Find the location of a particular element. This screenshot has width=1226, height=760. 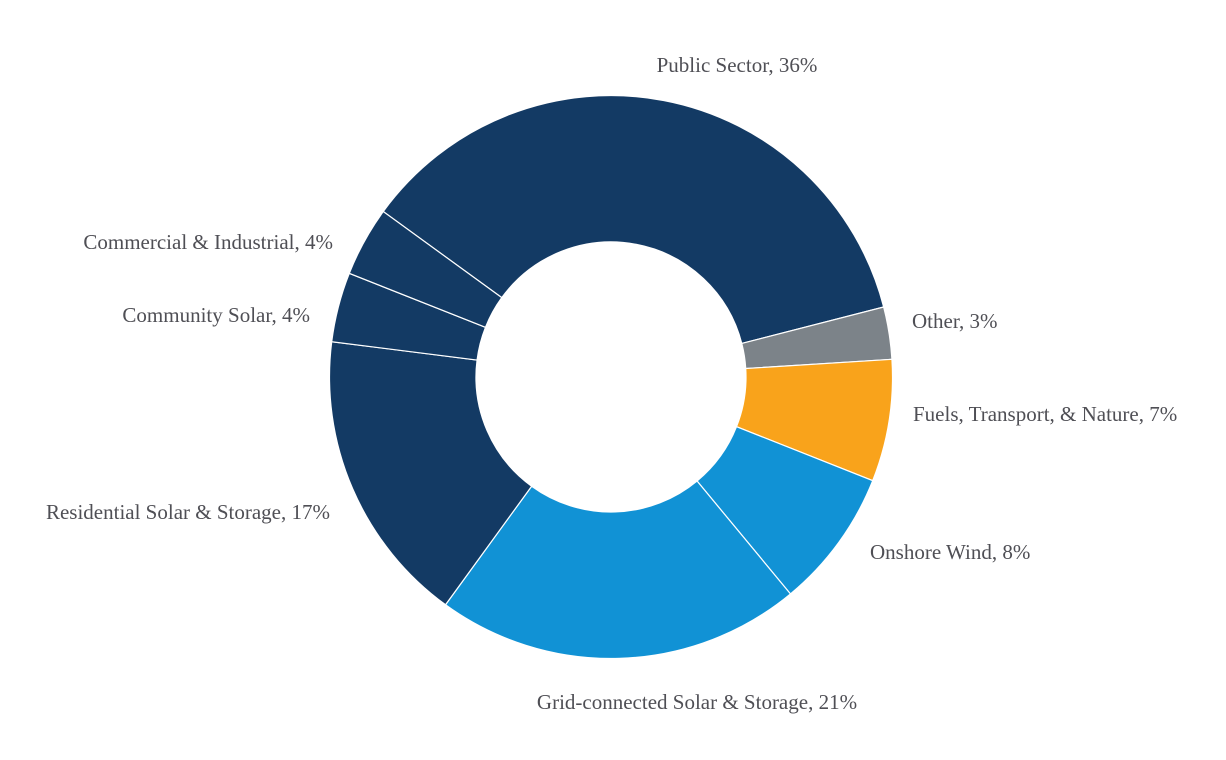

pie-slice-commercial-industrial is located at coordinates (425, 269).